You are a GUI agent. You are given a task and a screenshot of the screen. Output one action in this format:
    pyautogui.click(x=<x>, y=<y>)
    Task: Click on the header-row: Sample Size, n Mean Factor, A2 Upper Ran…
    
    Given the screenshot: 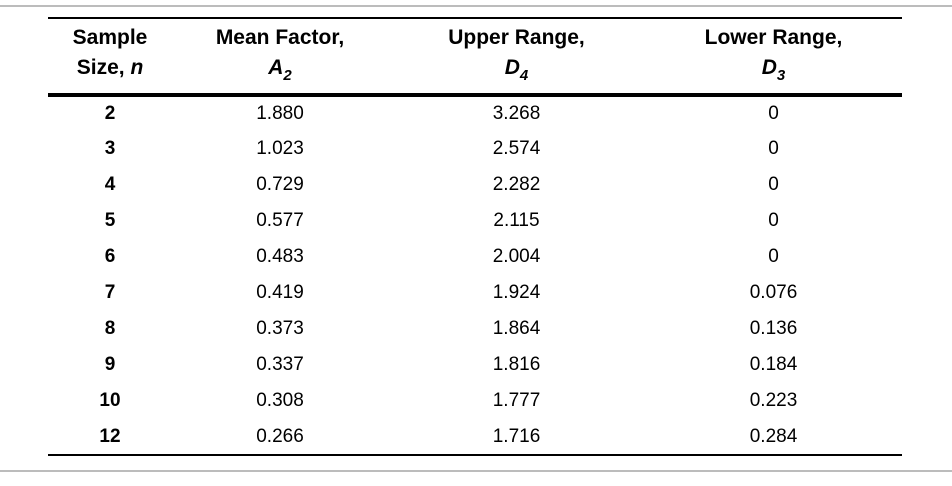 What is the action you would take?
    pyautogui.click(x=475, y=56)
    